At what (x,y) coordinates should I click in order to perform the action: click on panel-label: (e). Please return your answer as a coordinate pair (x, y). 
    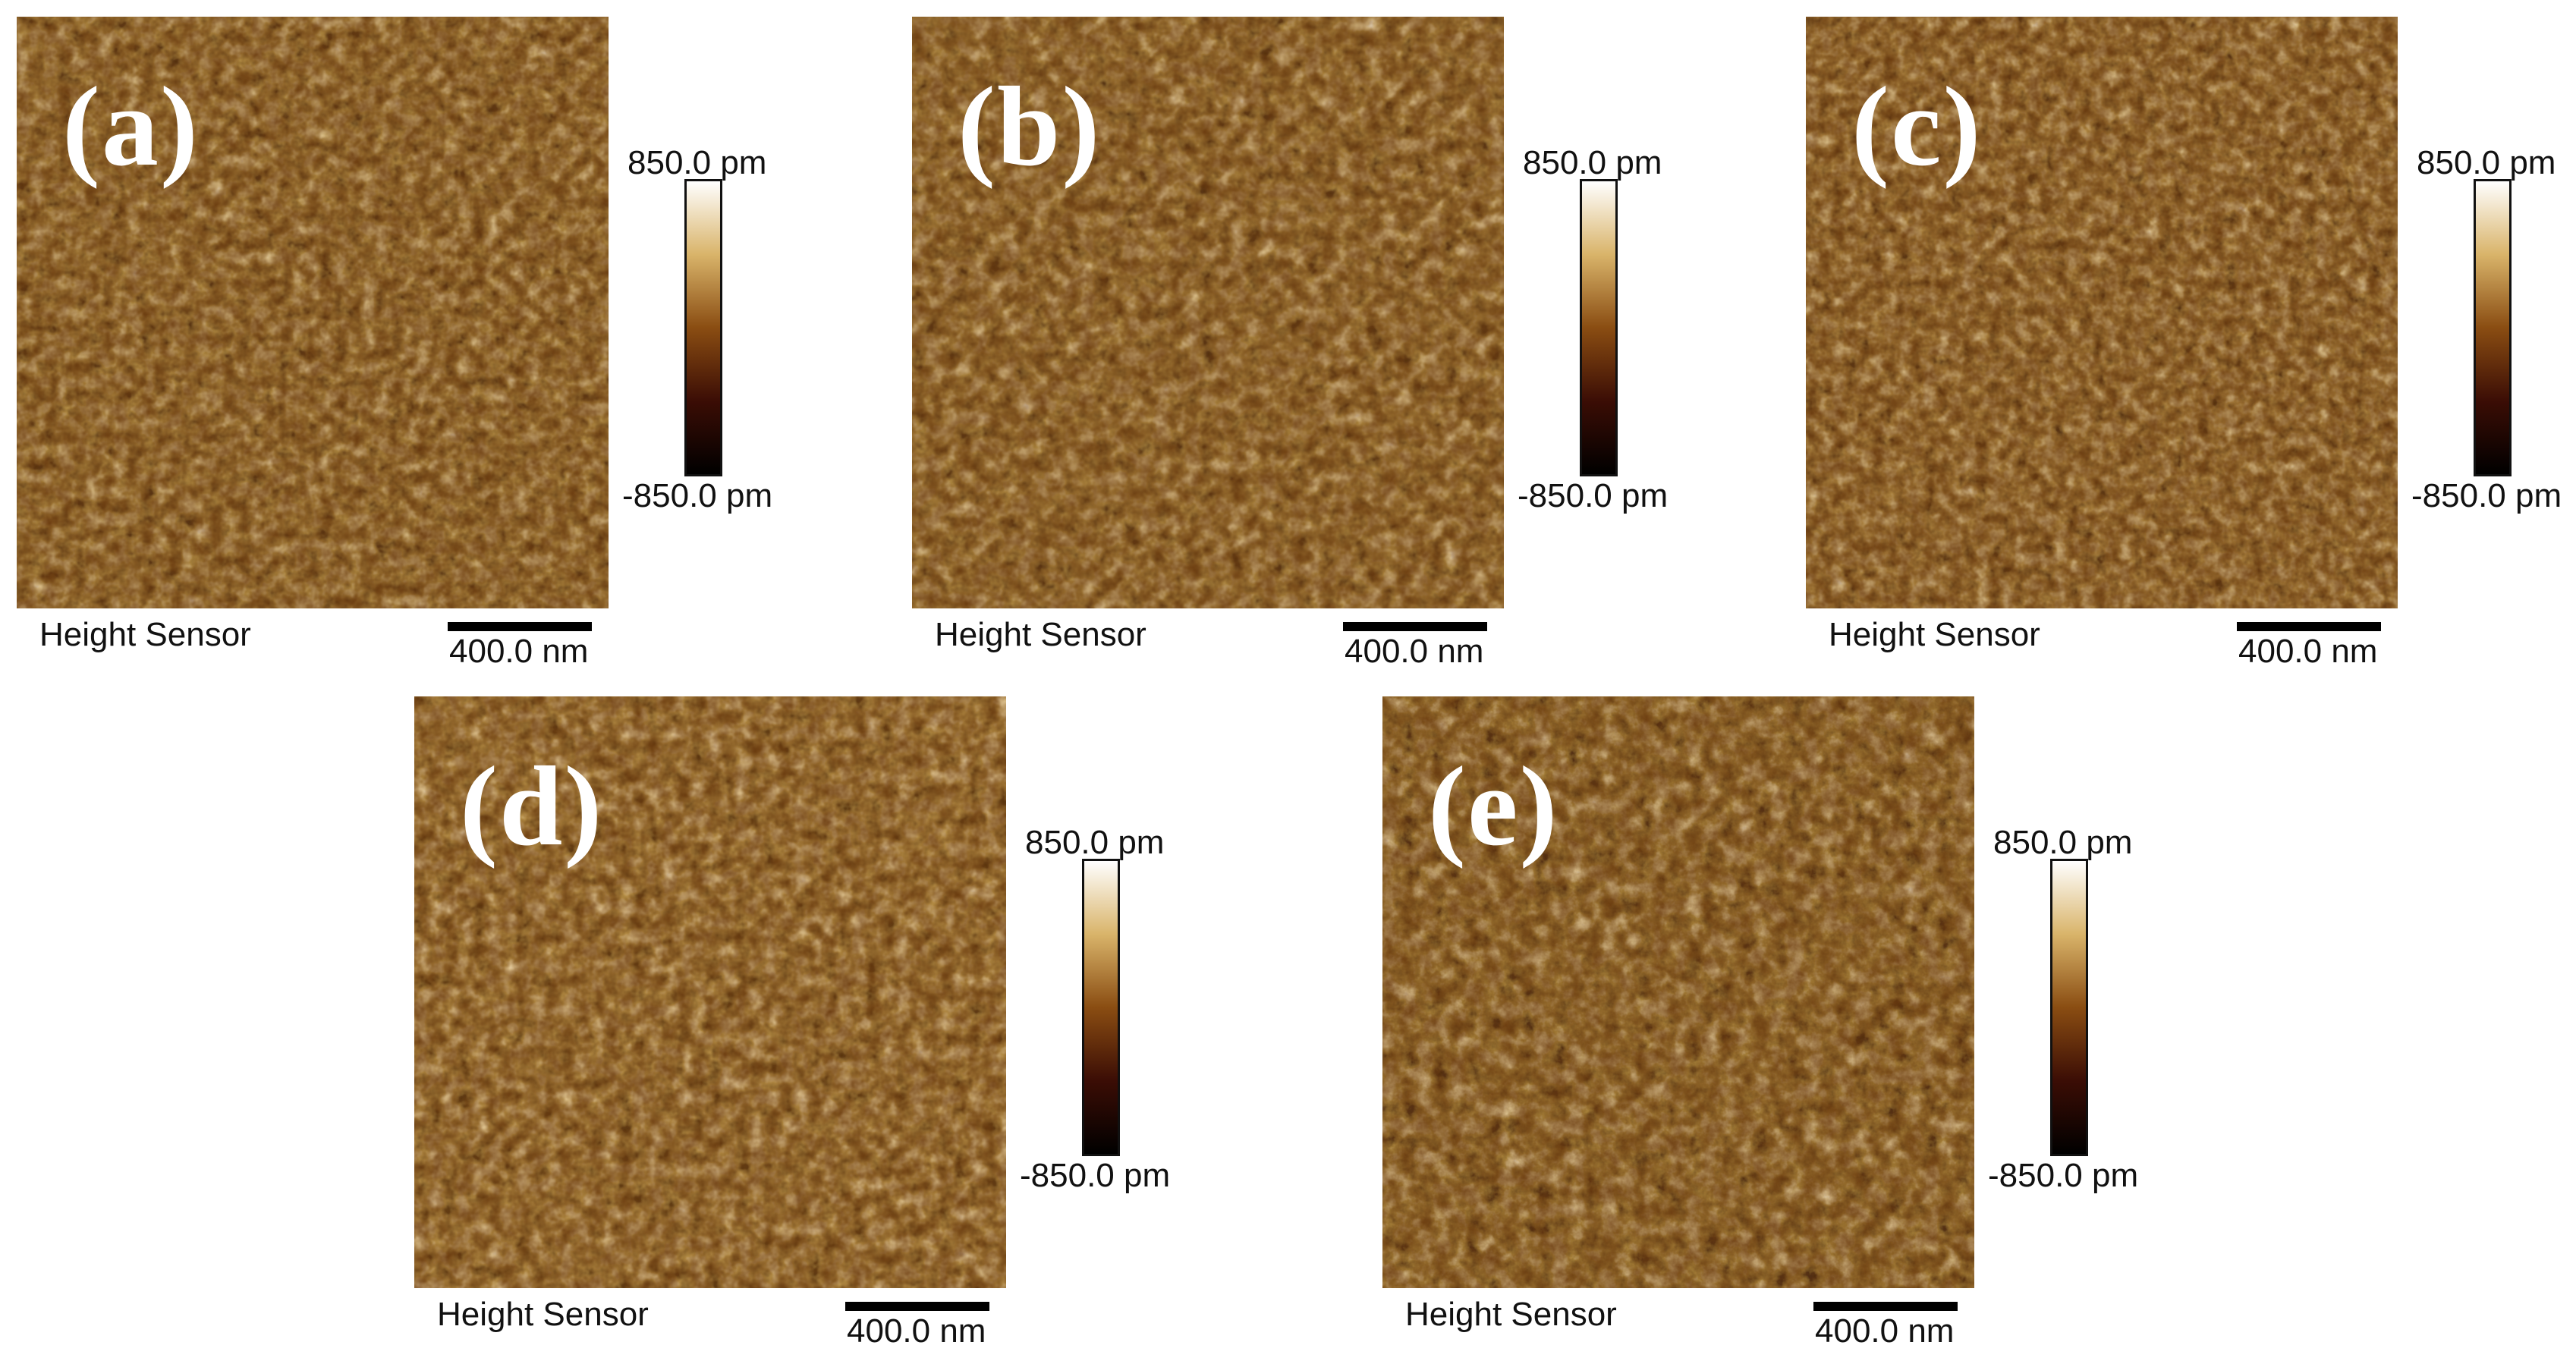
    Looking at the image, I should click on (1493, 806).